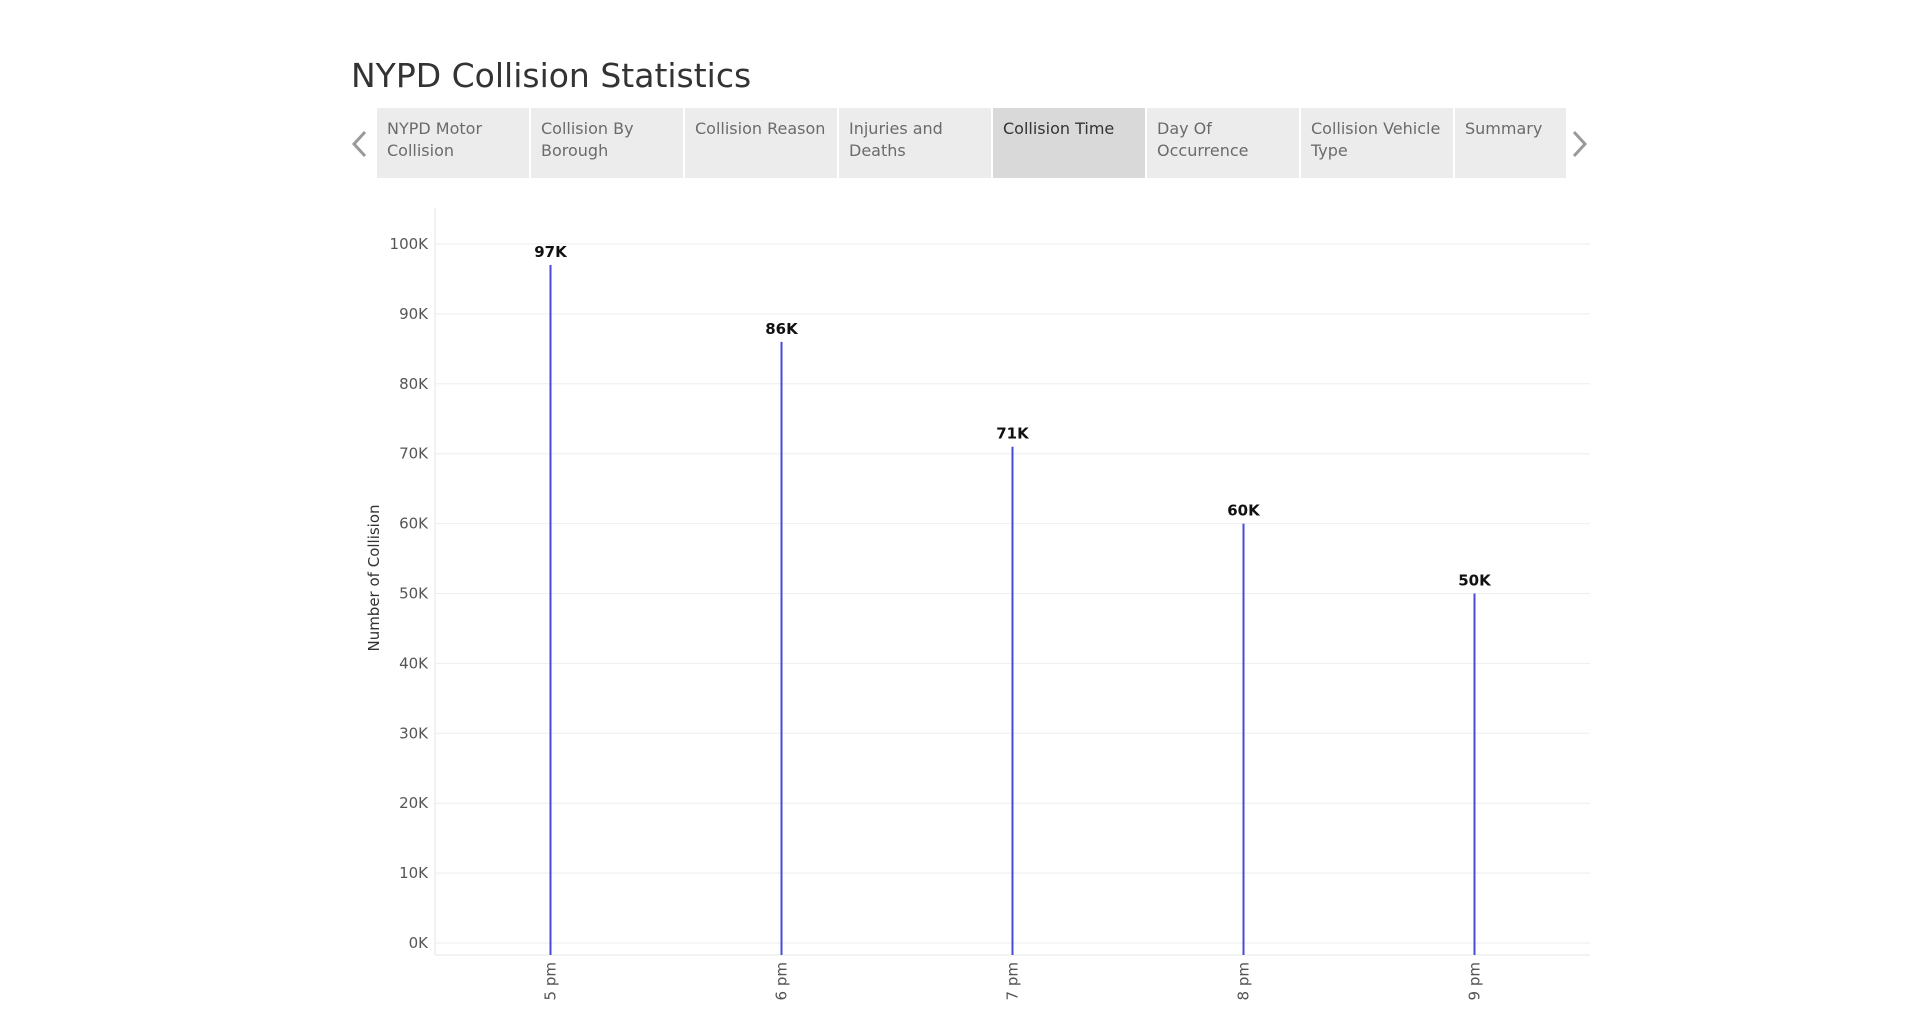 The width and height of the screenshot is (1917, 1015). I want to click on x-tick-label: 6 pm, so click(782, 981).